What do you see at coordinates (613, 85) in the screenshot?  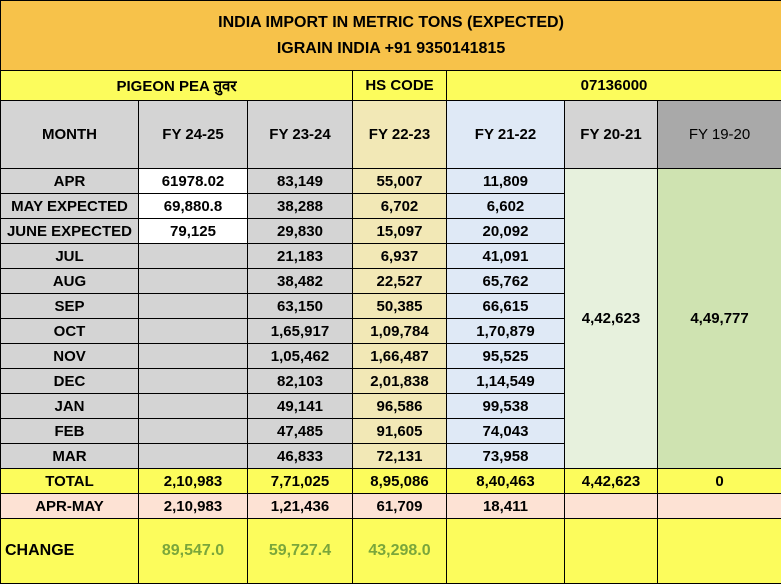 I see `hs-code-value: 07136000` at bounding box center [613, 85].